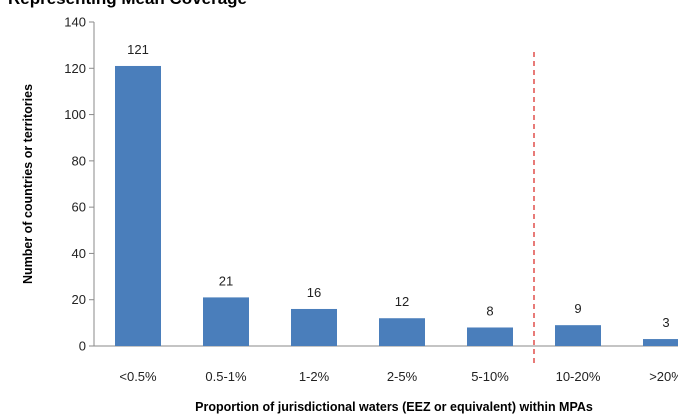 The image size is (678, 419). What do you see at coordinates (314, 376) in the screenshot?
I see `x-tick-label: 1-2%` at bounding box center [314, 376].